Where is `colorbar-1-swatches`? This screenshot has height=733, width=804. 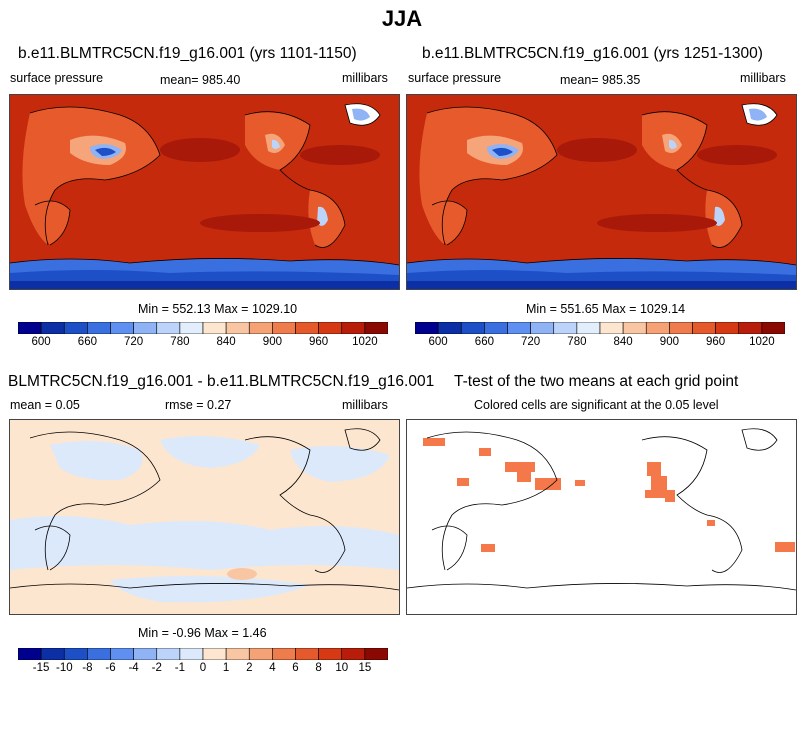 colorbar-1-swatches is located at coordinates (203, 328).